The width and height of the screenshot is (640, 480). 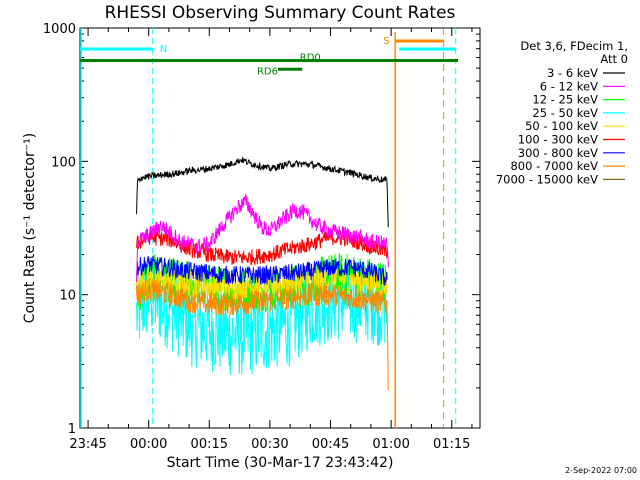 I want to click on y-axis-label: Count Rate (s⁻¹ detector⁻¹), so click(x=30, y=228).